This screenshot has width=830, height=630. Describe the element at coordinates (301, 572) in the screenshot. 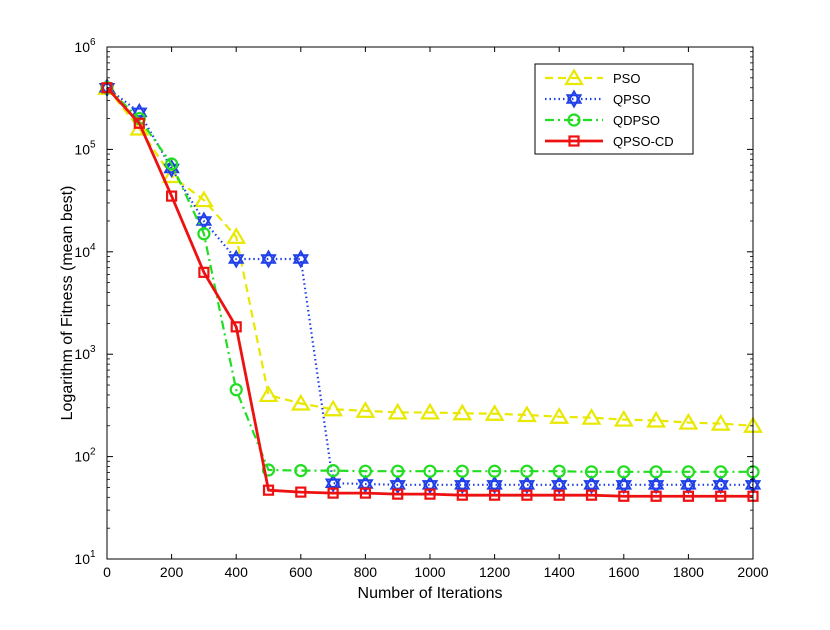

I see `x-tick-label: 600` at that location.